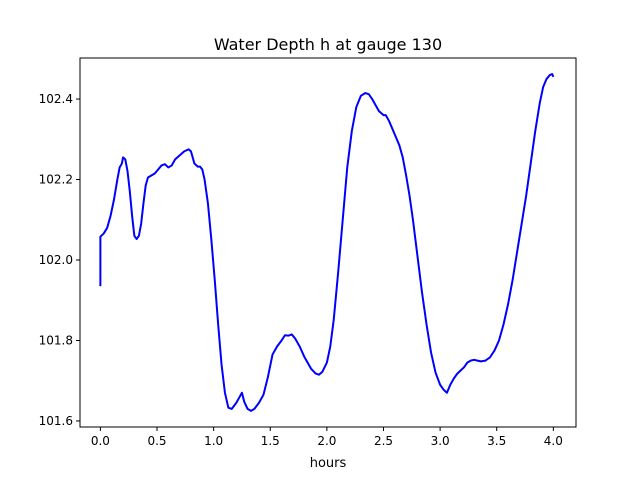 This screenshot has height=480, width=640. What do you see at coordinates (100, 441) in the screenshot?
I see `x-tick-label: 0.0` at bounding box center [100, 441].